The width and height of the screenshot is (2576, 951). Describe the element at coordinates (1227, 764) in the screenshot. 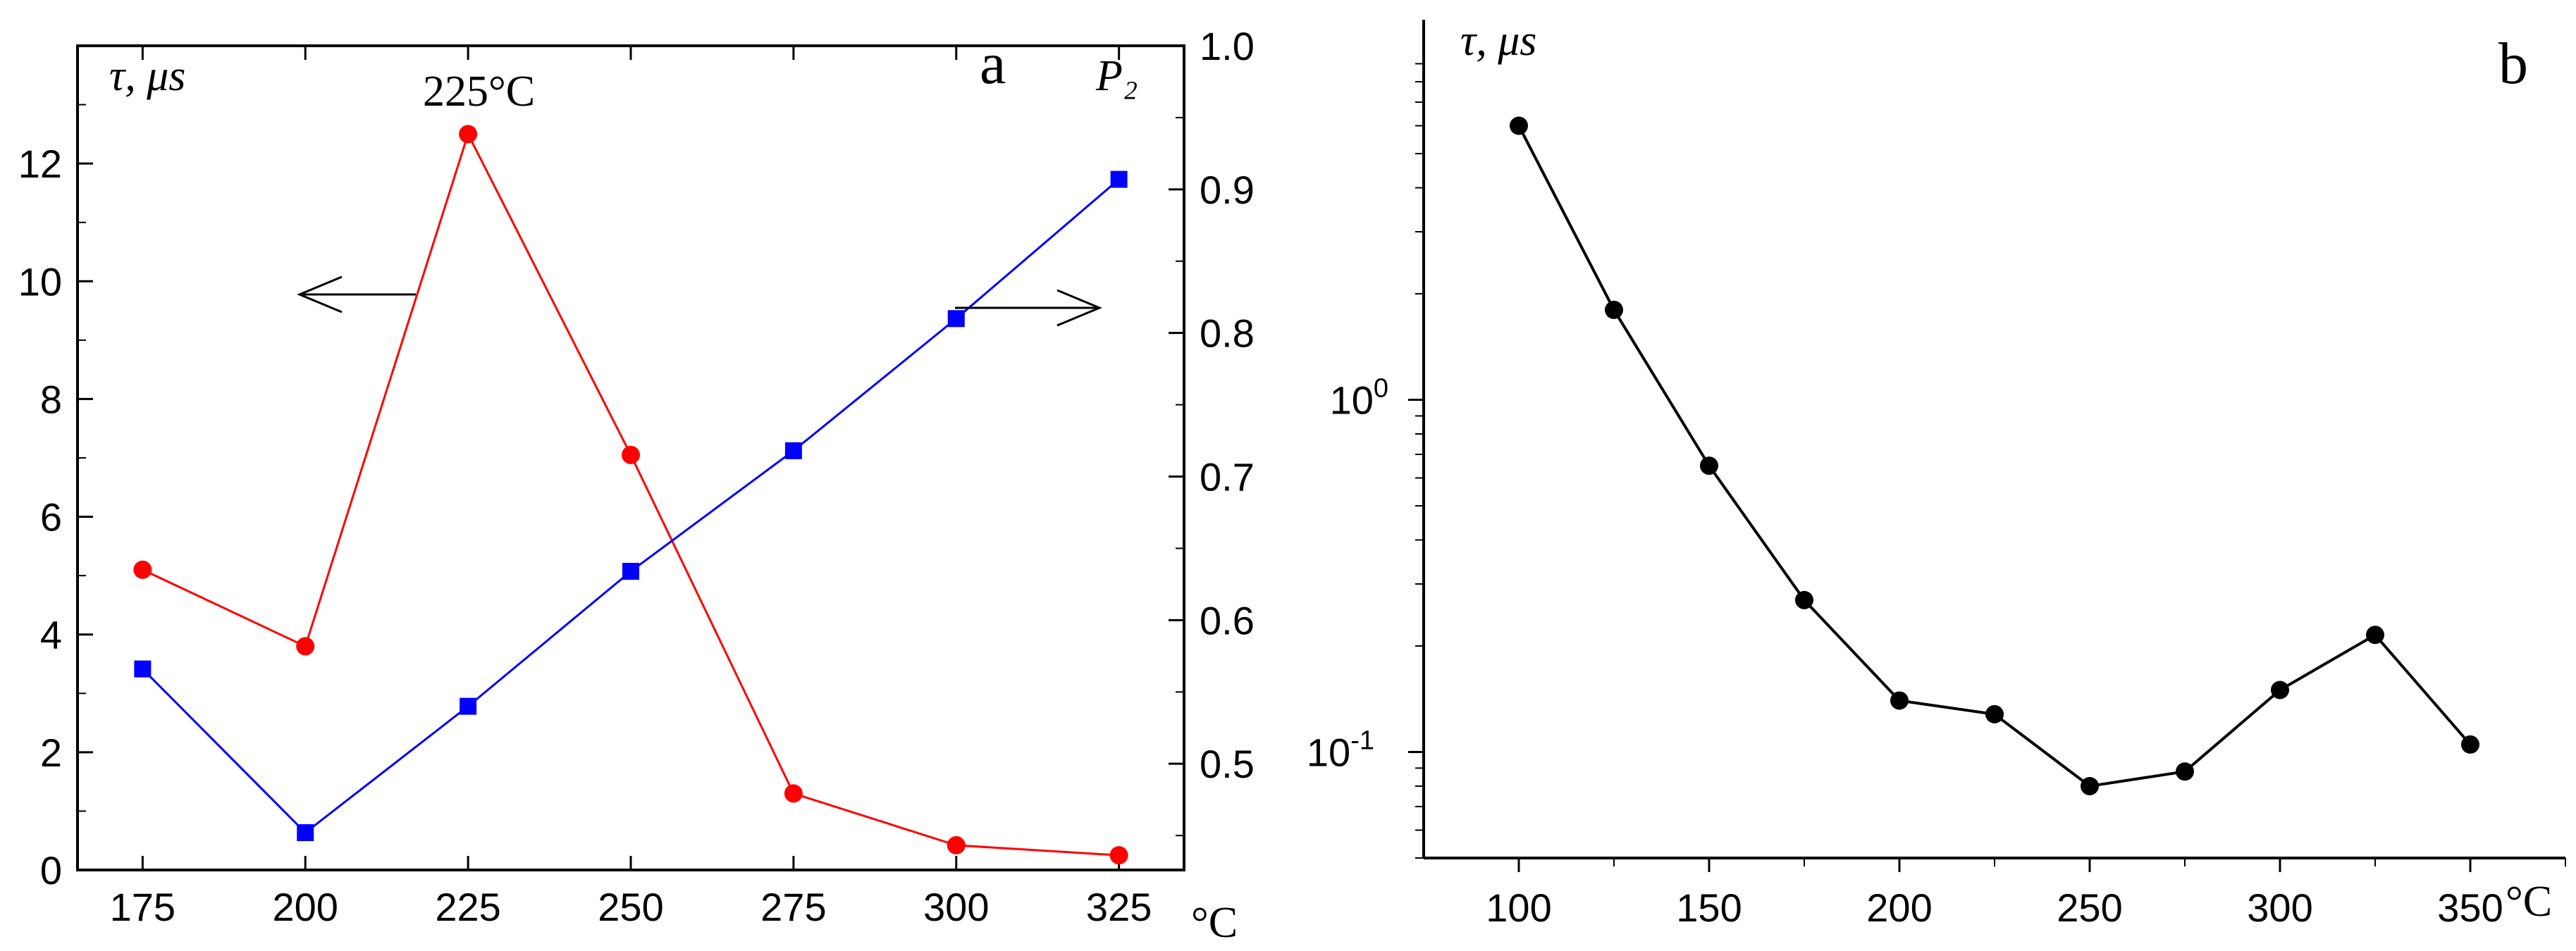

I see `panel-a-right-tick-label: 0.5` at that location.